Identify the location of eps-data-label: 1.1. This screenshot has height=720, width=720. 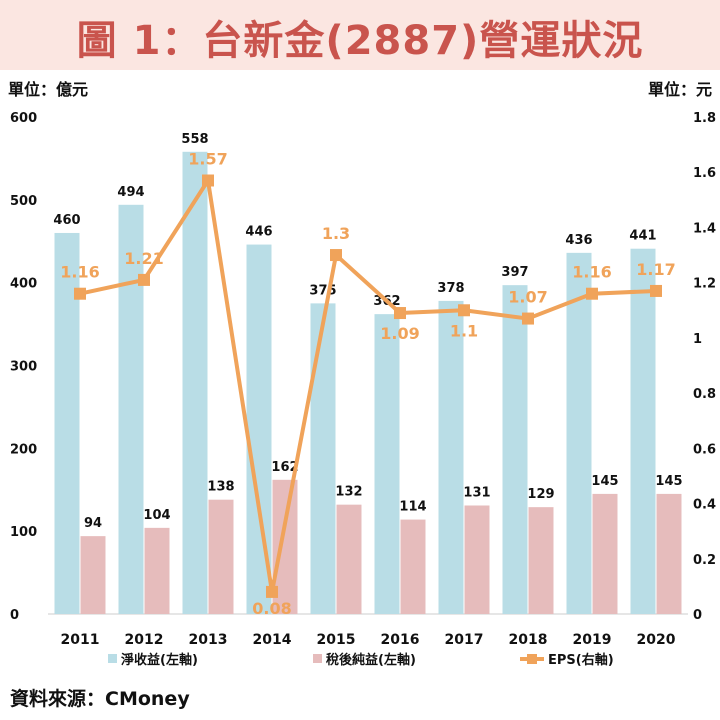
(464, 330).